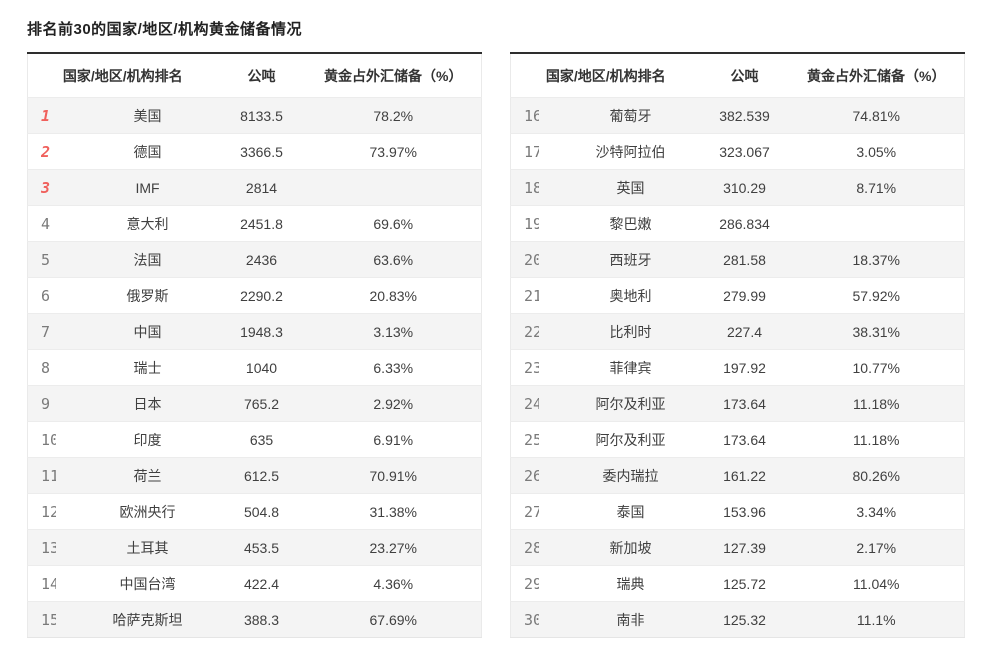 This screenshot has height=669, width=989. Describe the element at coordinates (876, 75) in the screenshot. I see `column-header-percent: 黄金占外汇储备（%）` at that location.